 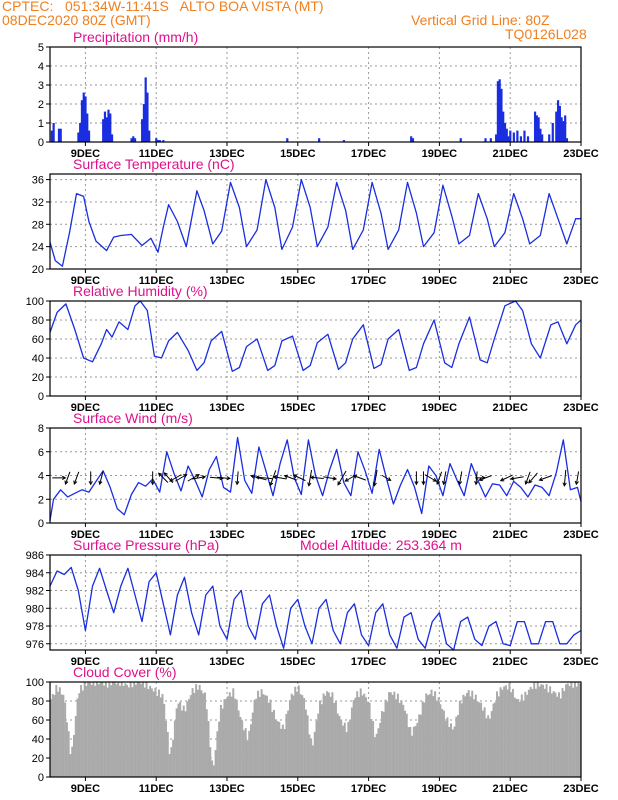 What do you see at coordinates (369, 281) in the screenshot?
I see `temperature-xtick-label: 17DEC` at bounding box center [369, 281].